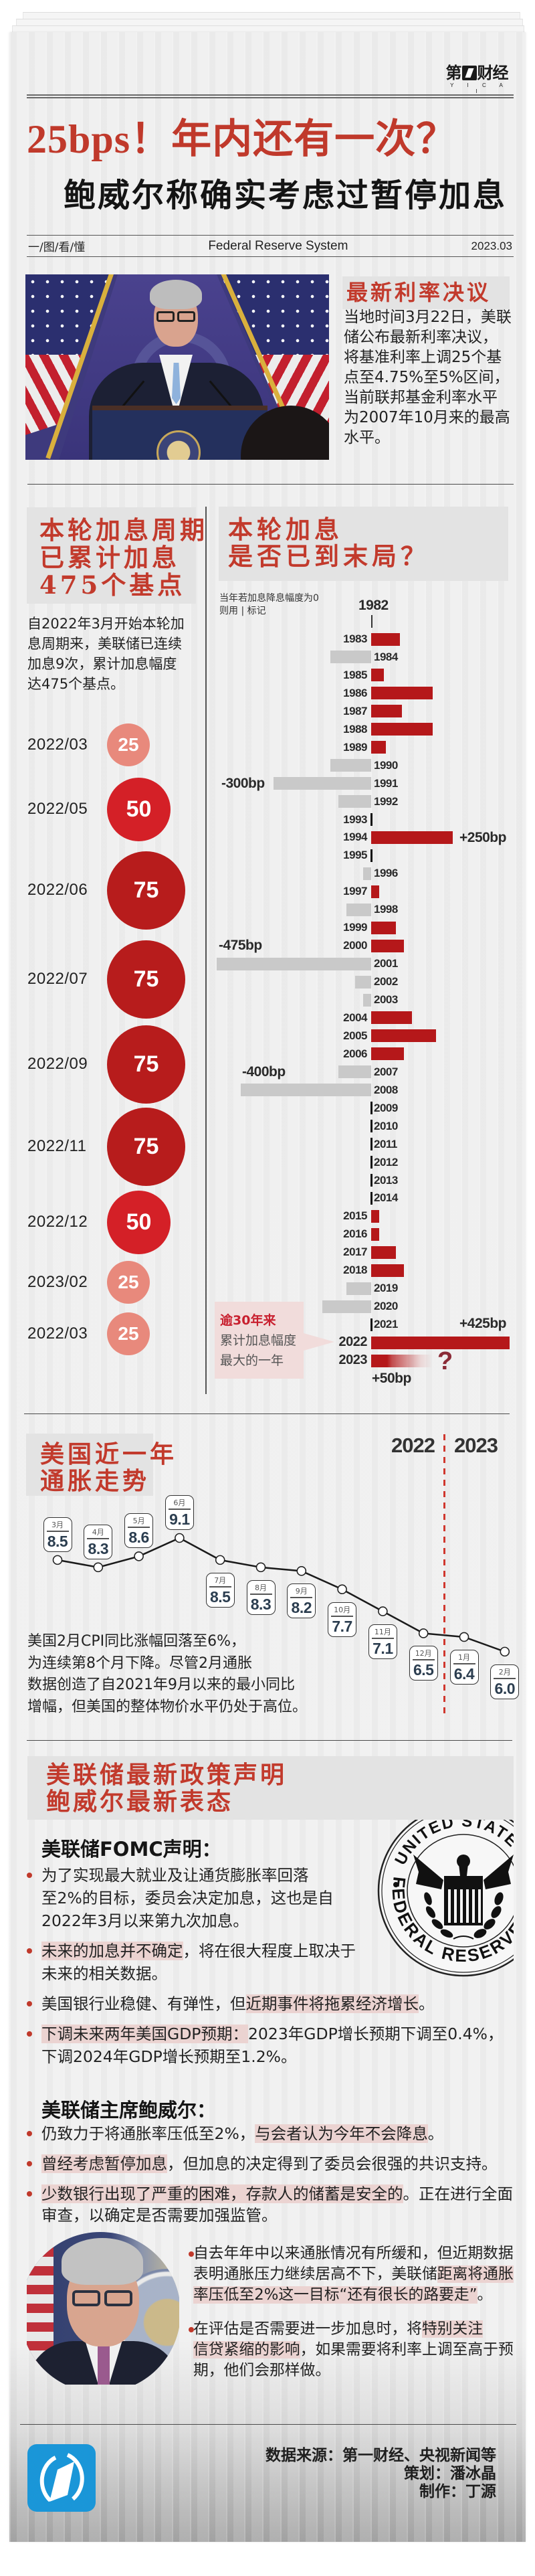  What do you see at coordinates (371, 1324) in the screenshot?
I see `rate-bar-2021` at bounding box center [371, 1324].